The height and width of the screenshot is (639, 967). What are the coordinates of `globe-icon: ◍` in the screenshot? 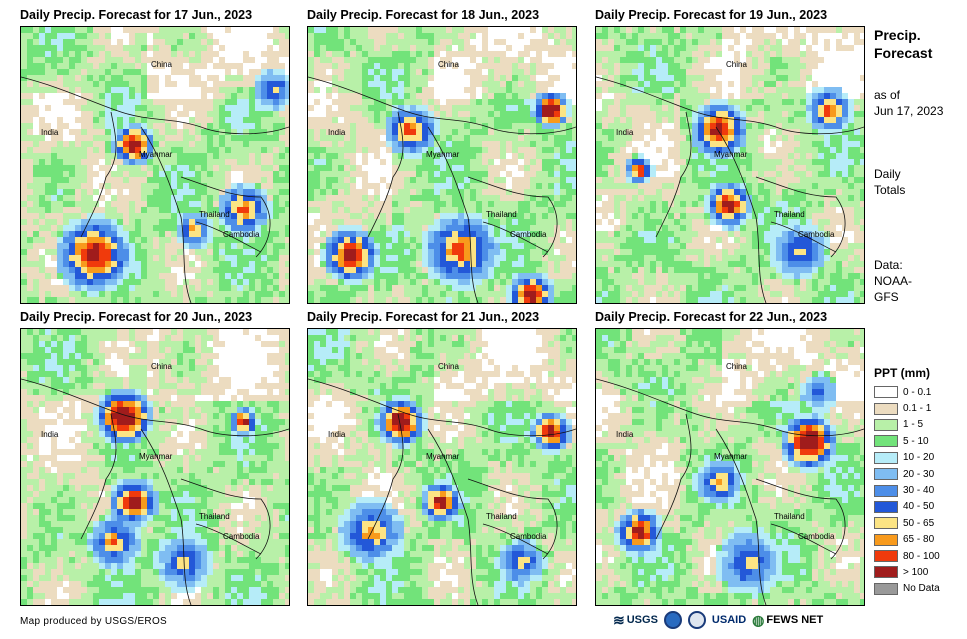 It's located at (758, 619).